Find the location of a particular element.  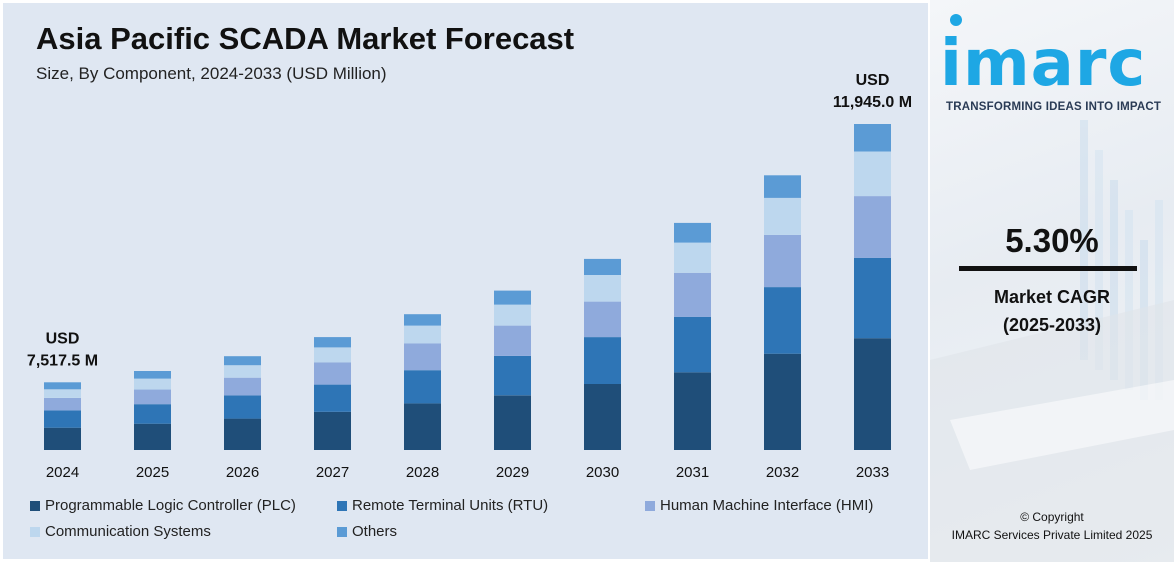

x-tick-label: 2029 is located at coordinates (512, 472).